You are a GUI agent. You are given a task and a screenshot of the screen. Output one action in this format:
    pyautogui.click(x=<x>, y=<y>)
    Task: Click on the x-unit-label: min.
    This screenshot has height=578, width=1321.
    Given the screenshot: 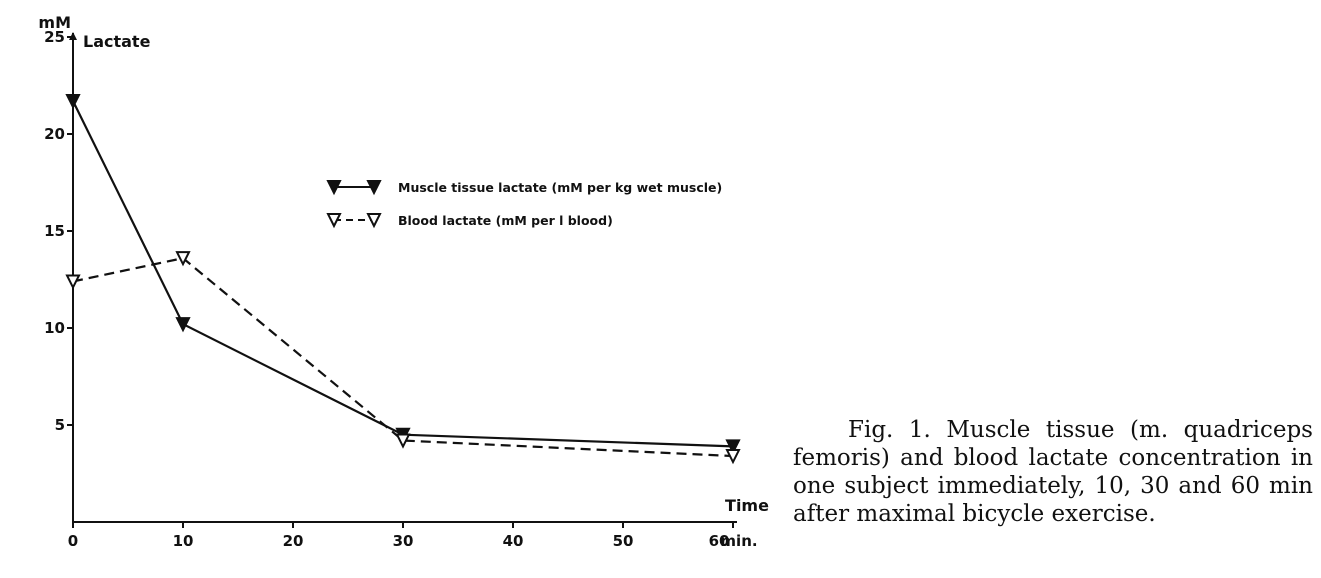 What is the action you would take?
    pyautogui.click(x=738, y=541)
    